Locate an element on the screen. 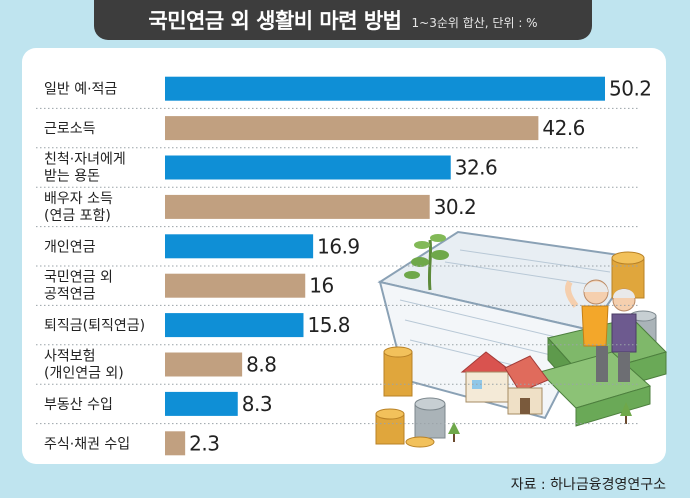 This screenshot has width=690, height=498. source-note: 자료 : 하나금융경영연구소 is located at coordinates (588, 485).